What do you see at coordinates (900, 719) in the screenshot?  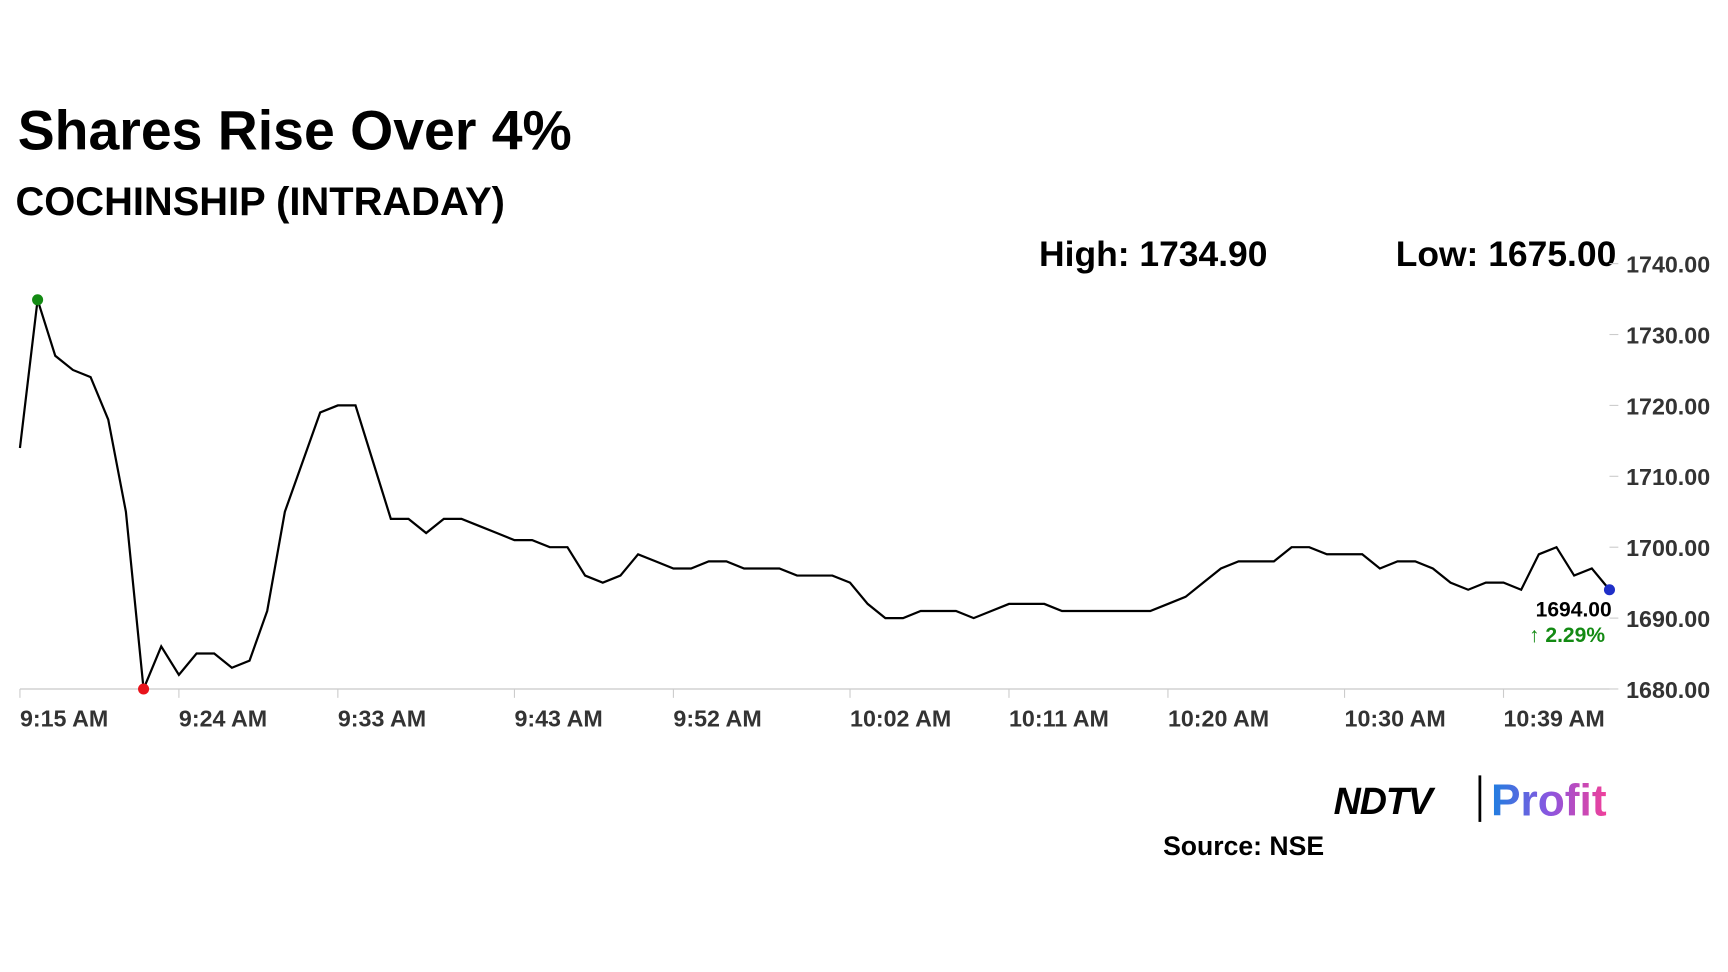 I see `x-tick-label: 10:02 AM` at bounding box center [900, 719].